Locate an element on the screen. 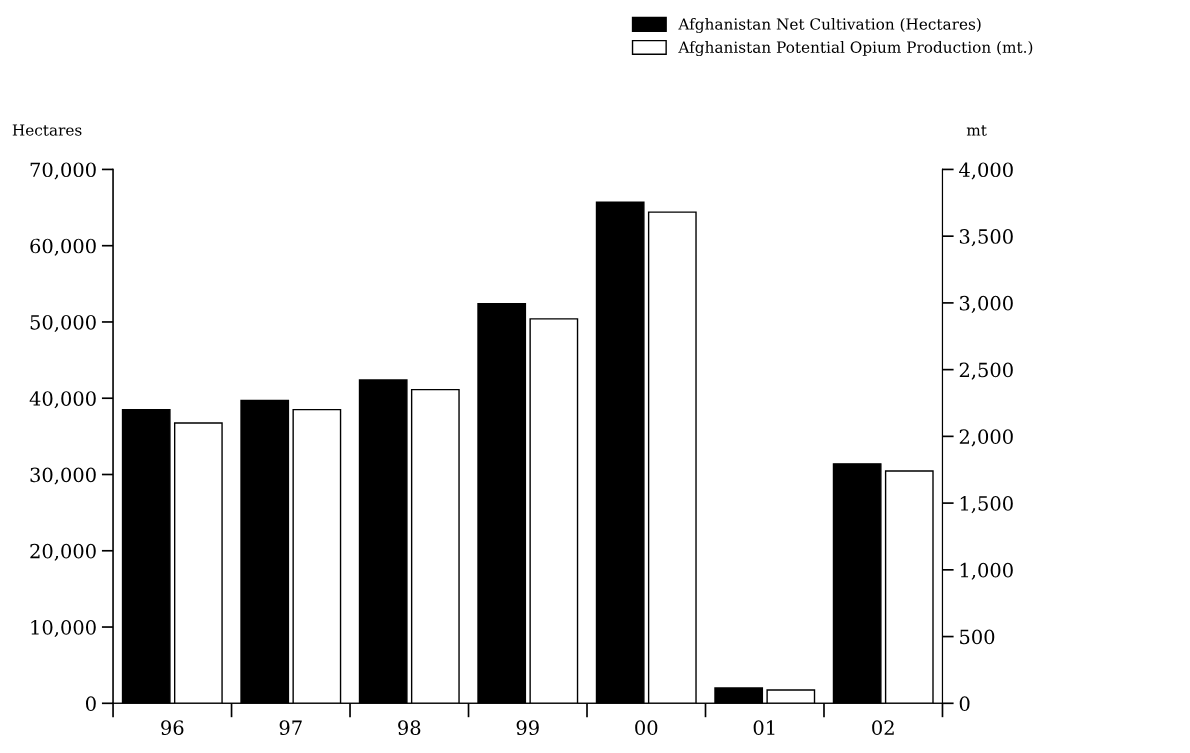  x-tick-label: 97 is located at coordinates (290, 728).